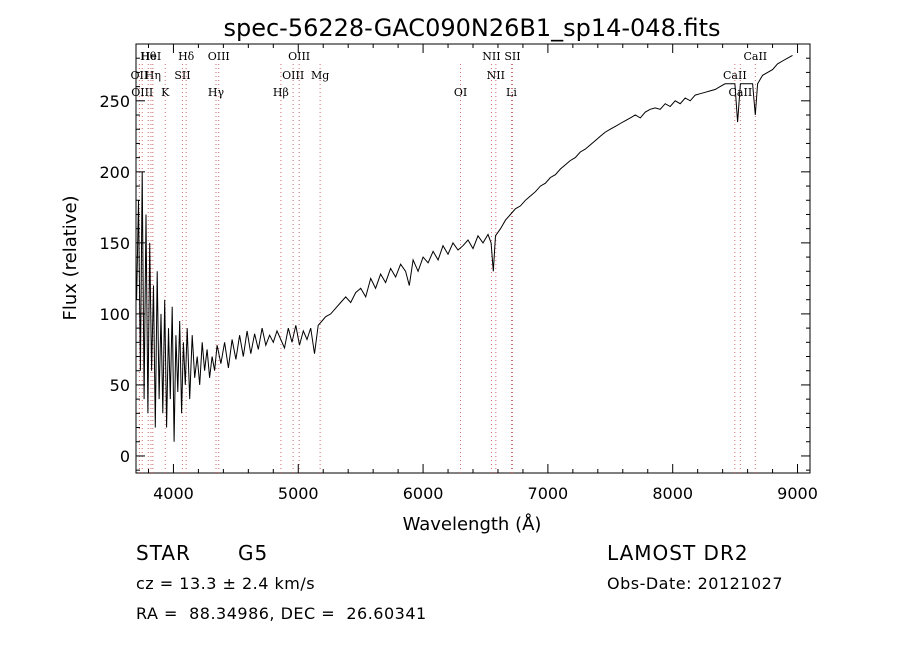 The width and height of the screenshot is (900, 650). I want to click on y-tick-label: 150, so click(114, 243).